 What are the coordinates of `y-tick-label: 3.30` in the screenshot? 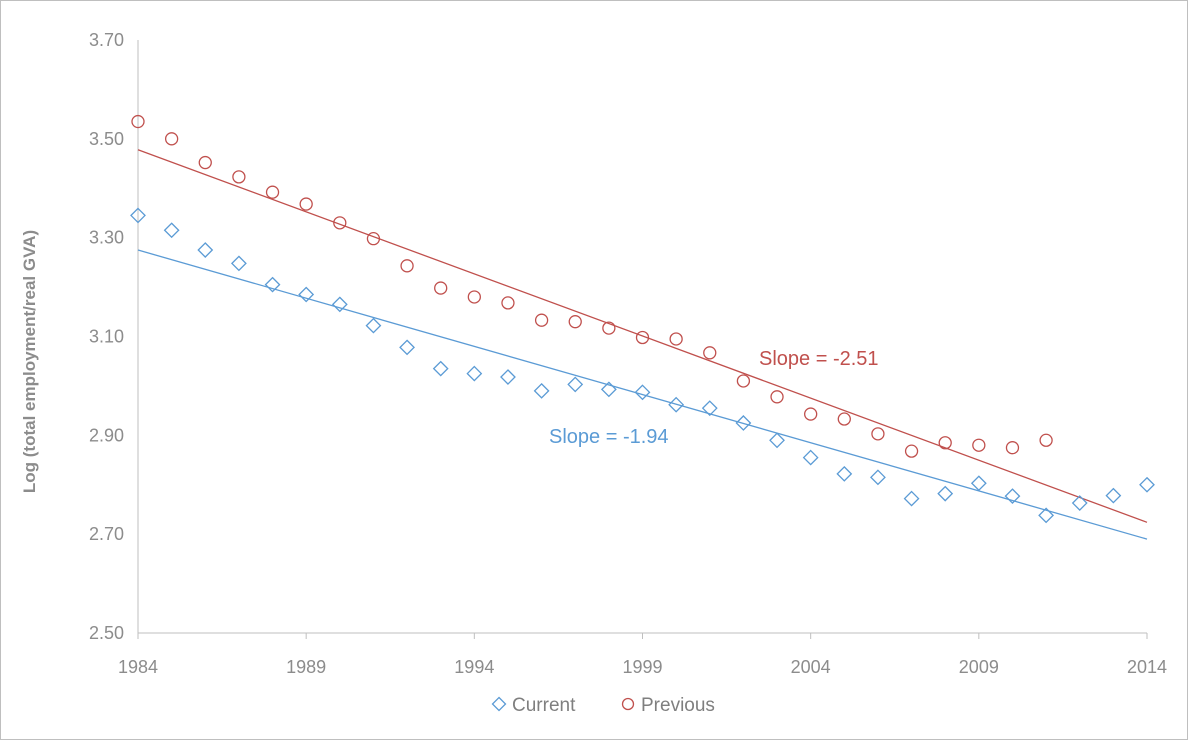 It's located at (106, 238).